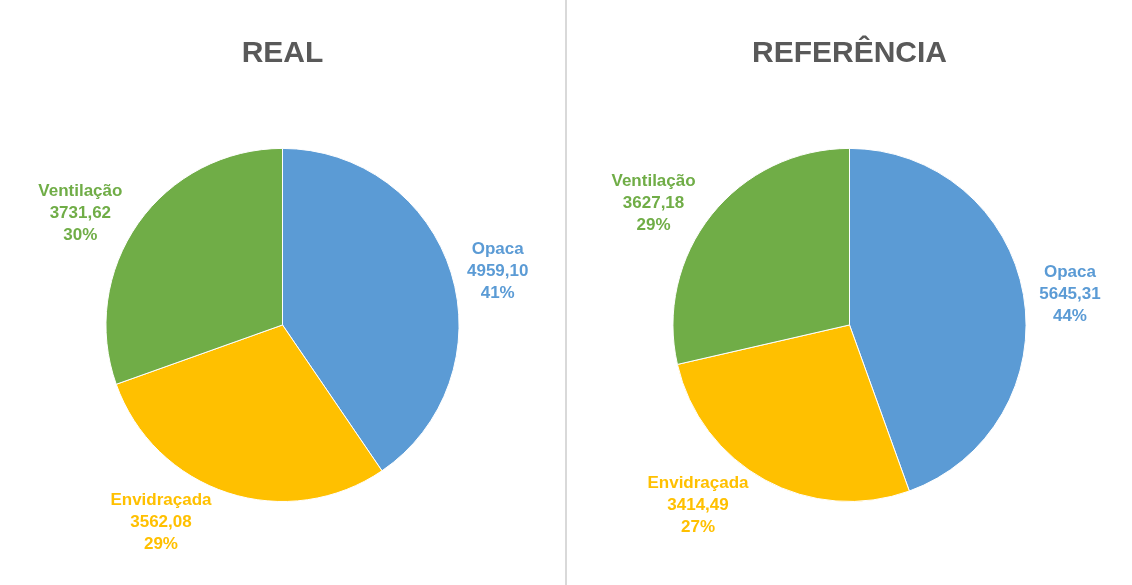 This screenshot has height=585, width=1132. What do you see at coordinates (653, 214) in the screenshot?
I see `data-label: 3627,18 29%` at bounding box center [653, 214].